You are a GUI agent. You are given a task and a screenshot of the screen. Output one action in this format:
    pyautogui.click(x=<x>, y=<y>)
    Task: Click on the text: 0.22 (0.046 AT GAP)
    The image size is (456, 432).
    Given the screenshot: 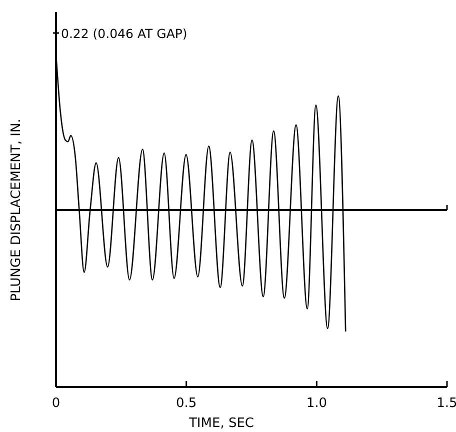 What is the action you would take?
    pyautogui.click(x=124, y=33)
    